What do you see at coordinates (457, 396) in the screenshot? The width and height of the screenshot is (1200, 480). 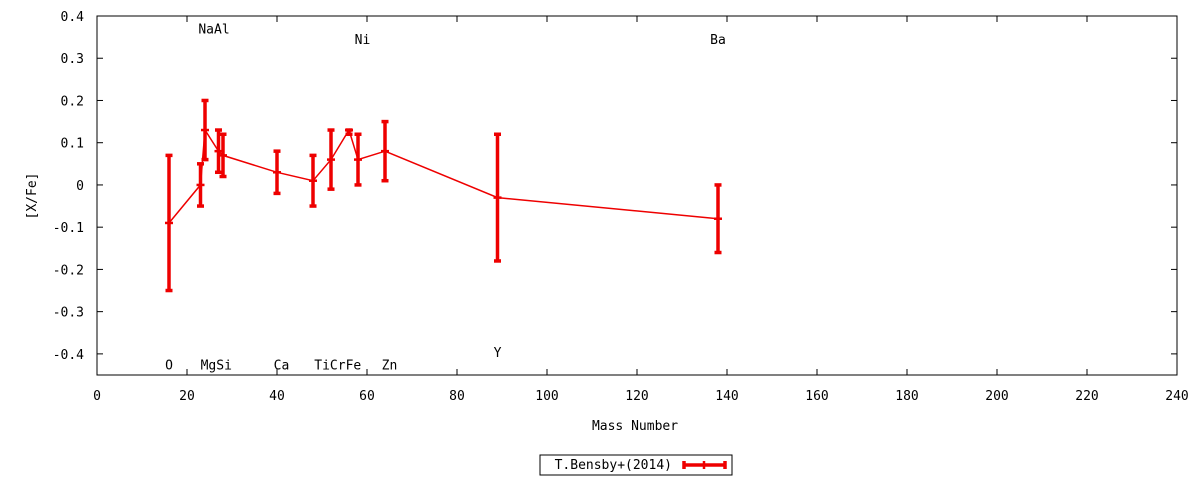 I see `x-tick-label: 80` at bounding box center [457, 396].